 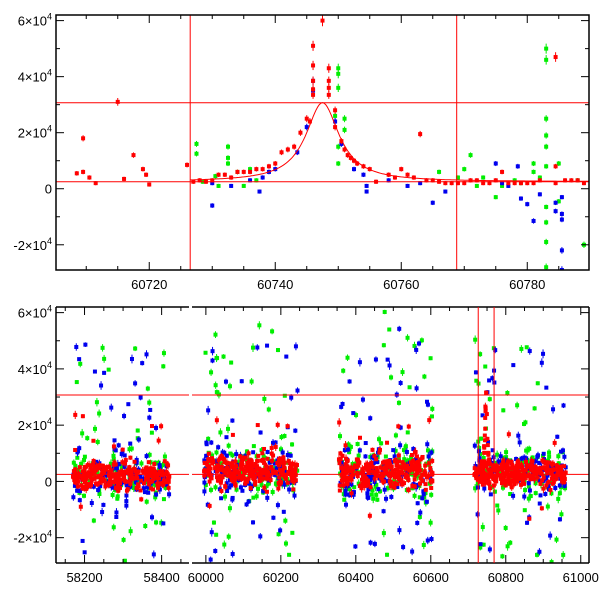 I want to click on y-tick-label: 2×10⁴, so click(x=35, y=424).